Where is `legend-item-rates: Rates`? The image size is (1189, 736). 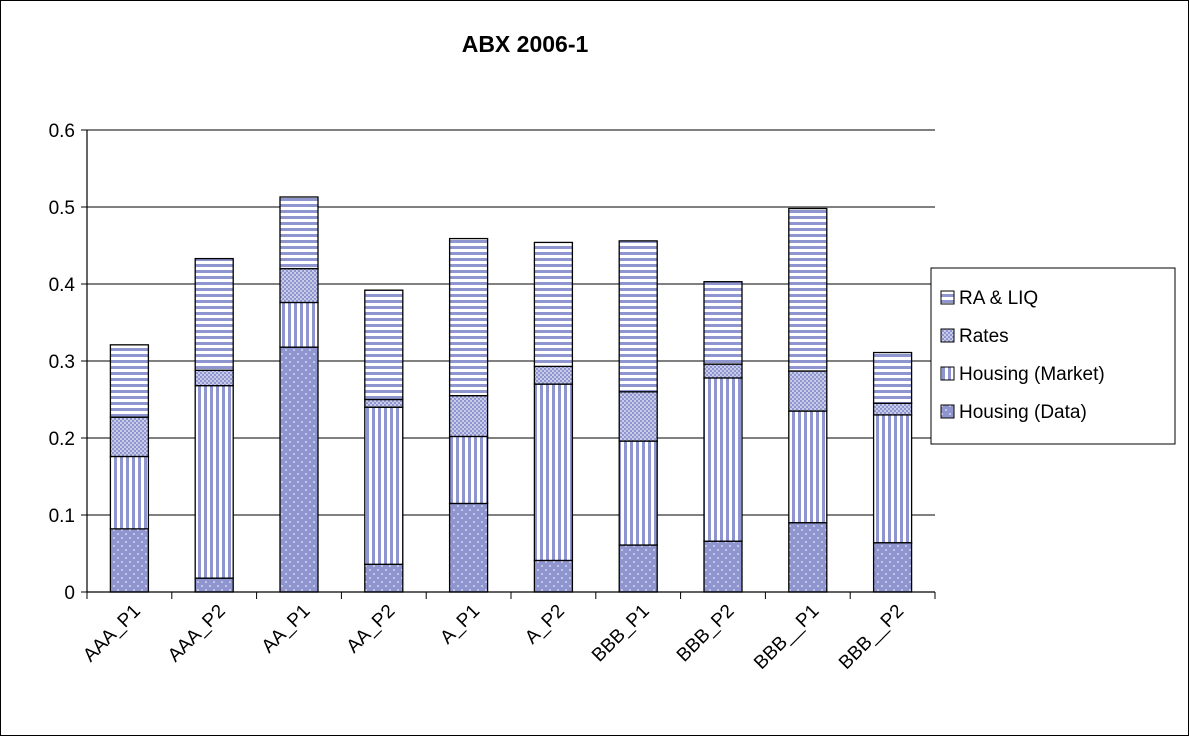
legend-item-rates: Rates is located at coordinates (974, 336).